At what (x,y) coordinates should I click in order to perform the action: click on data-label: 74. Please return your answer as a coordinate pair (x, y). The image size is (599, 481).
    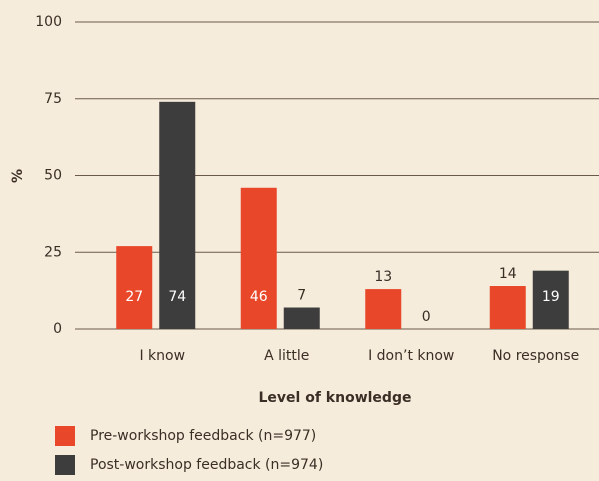
    Looking at the image, I should click on (177, 297).